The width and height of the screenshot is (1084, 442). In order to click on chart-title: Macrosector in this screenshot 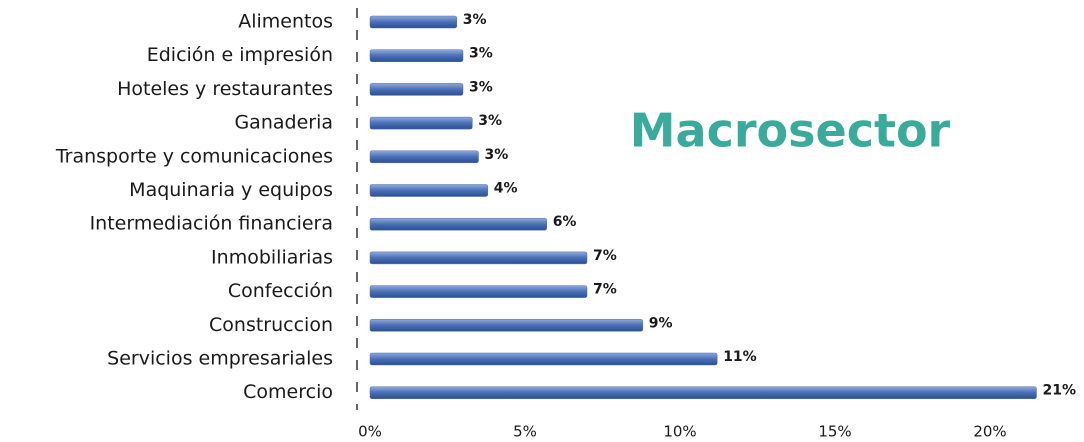, I will do `click(790, 131)`.